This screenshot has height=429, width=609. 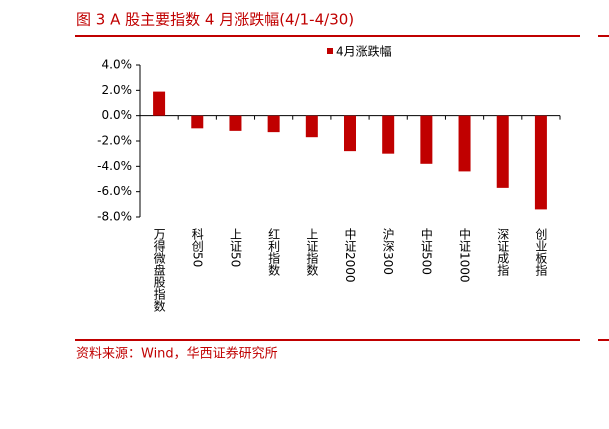 What do you see at coordinates (312, 252) in the screenshot?
I see `x-tick-label: 上证指数` at bounding box center [312, 252].